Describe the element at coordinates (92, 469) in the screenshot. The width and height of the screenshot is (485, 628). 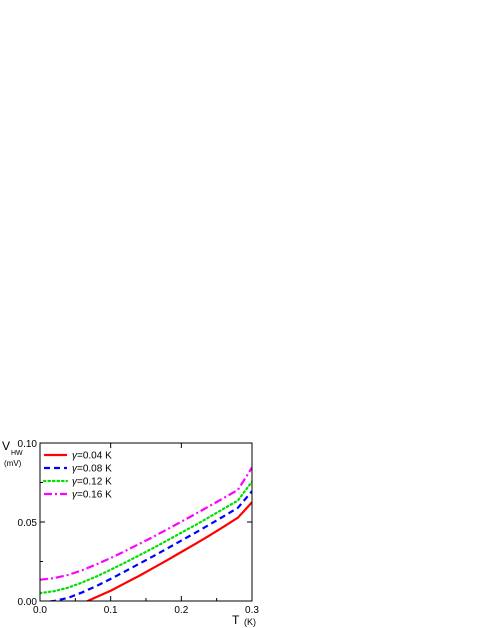
I see `legend-label-2: γ=0.08 K` at that location.